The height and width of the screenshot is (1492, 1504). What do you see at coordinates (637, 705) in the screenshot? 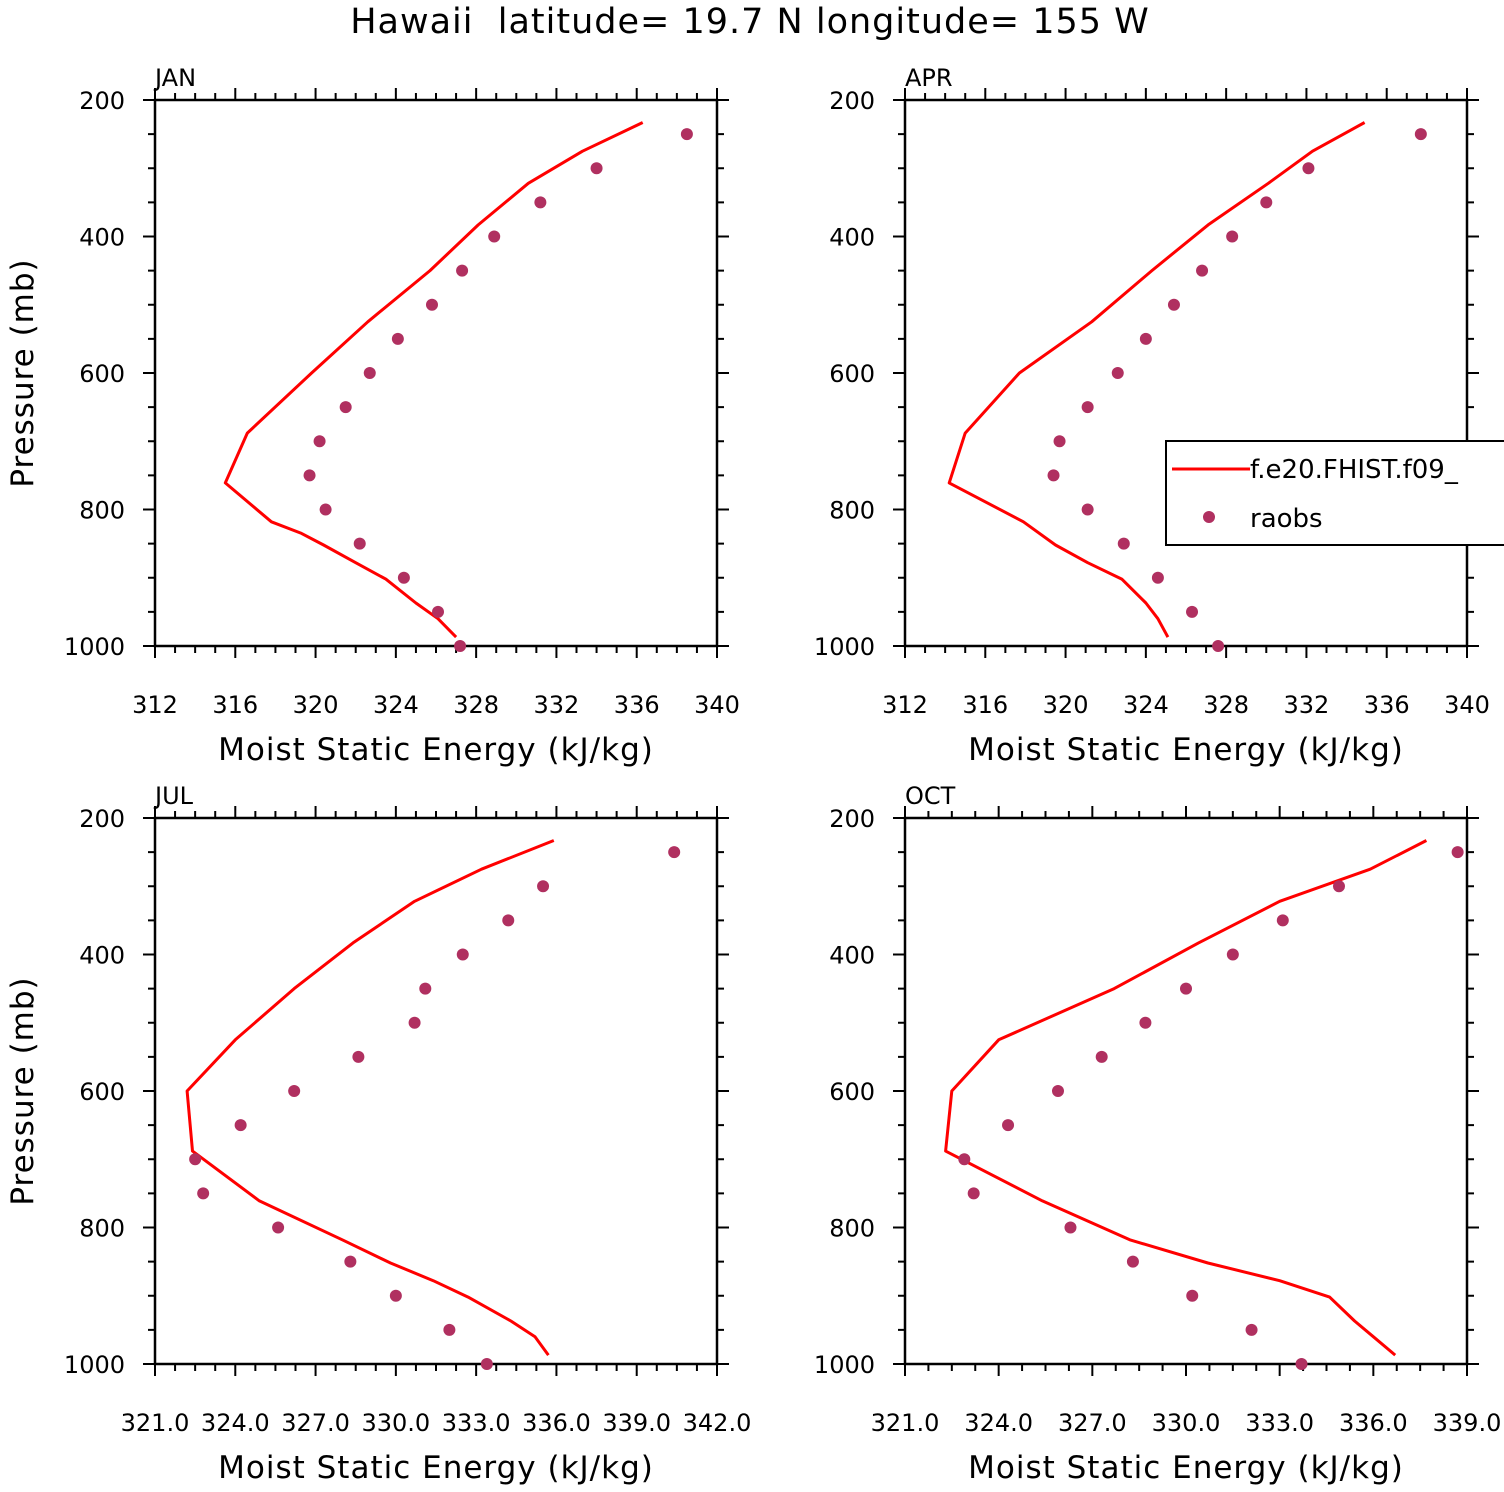
I see `x-tick-label: 336` at bounding box center [637, 705].